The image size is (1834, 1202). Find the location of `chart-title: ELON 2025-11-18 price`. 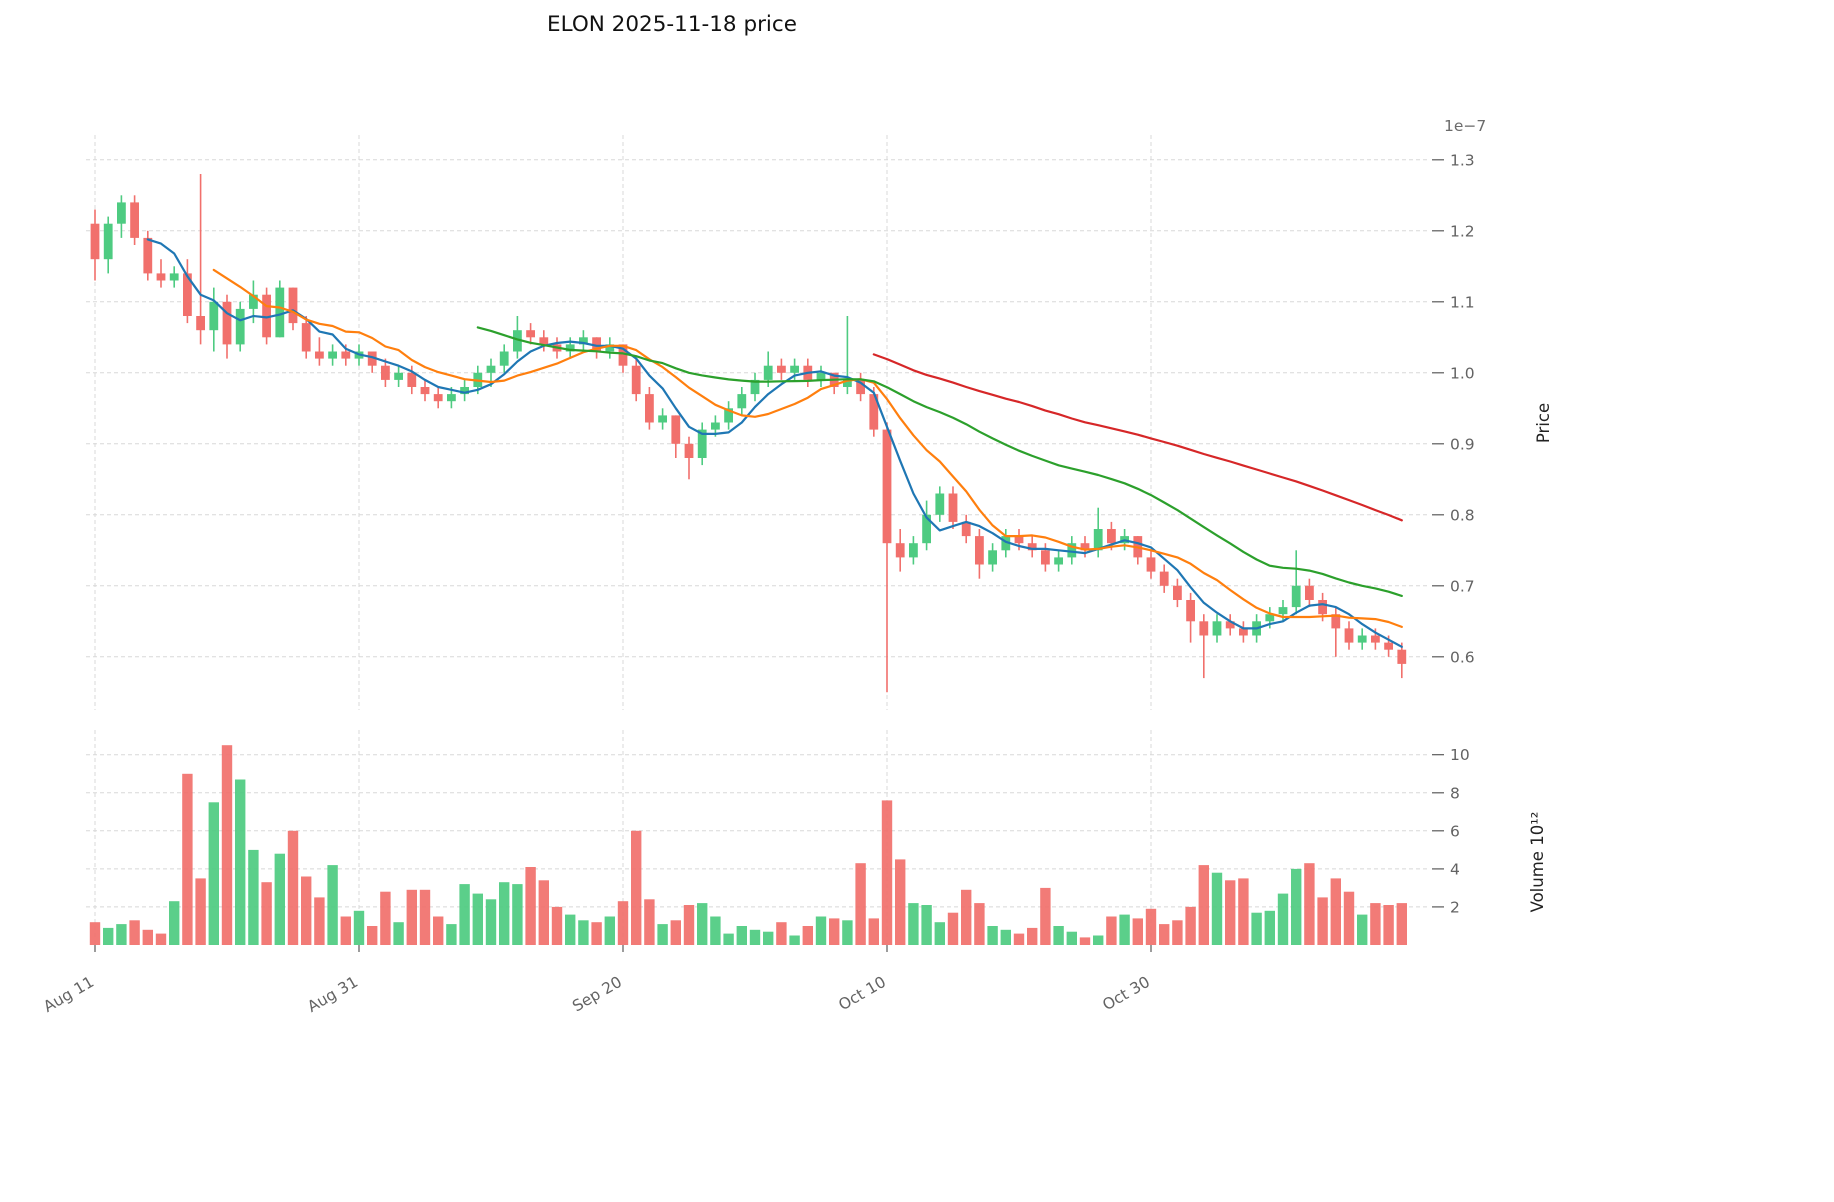

chart-title: ELON 2025-11-18 price is located at coordinates (672, 24).